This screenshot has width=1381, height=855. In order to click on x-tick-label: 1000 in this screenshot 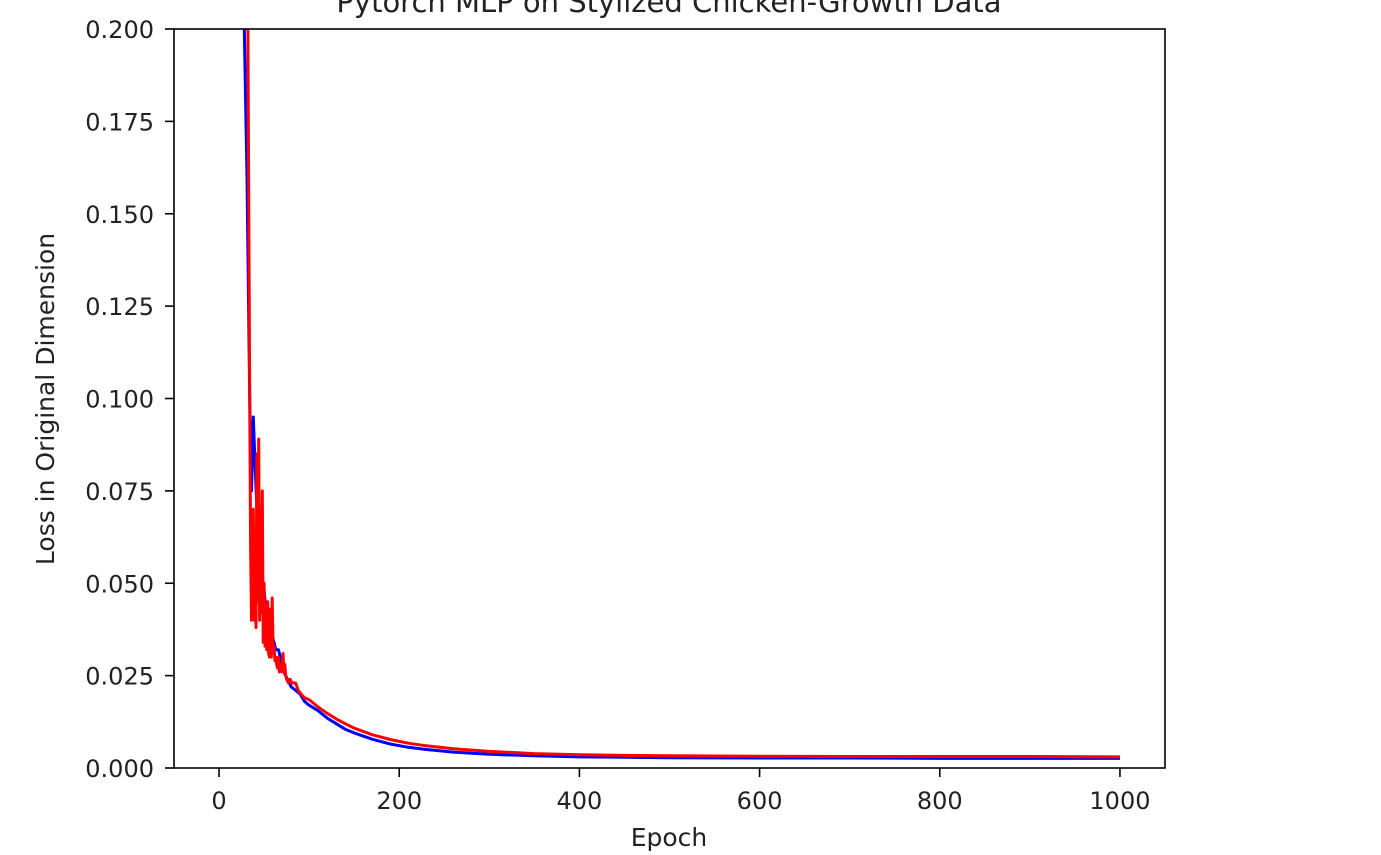, I will do `click(1119, 801)`.